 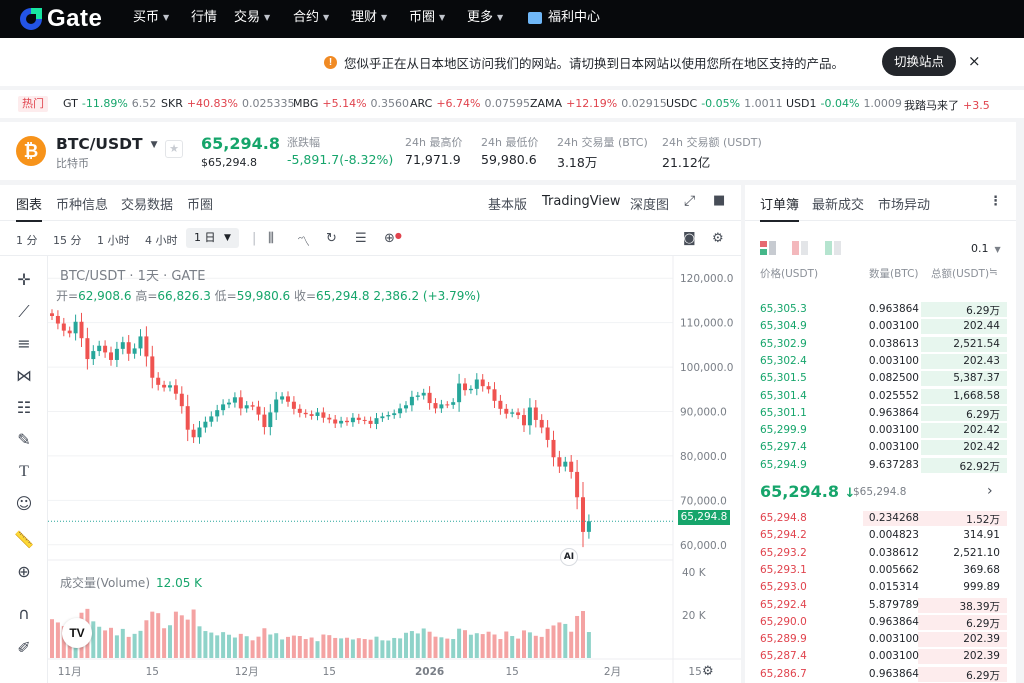 I want to click on ask-row: 65,299.9 0.003100 202.42, so click(x=876, y=430).